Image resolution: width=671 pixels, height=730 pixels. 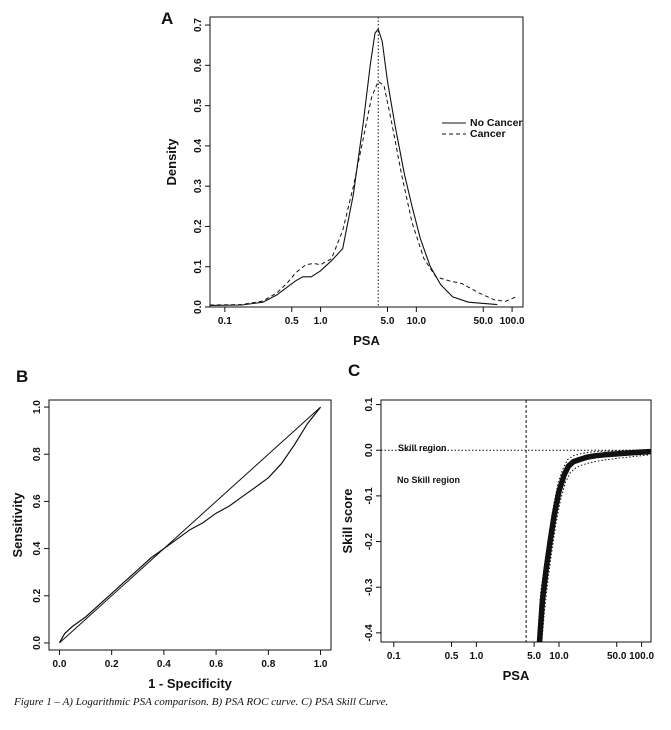 I want to click on legend-label-no-cancer: No Cancer, so click(x=496, y=123).